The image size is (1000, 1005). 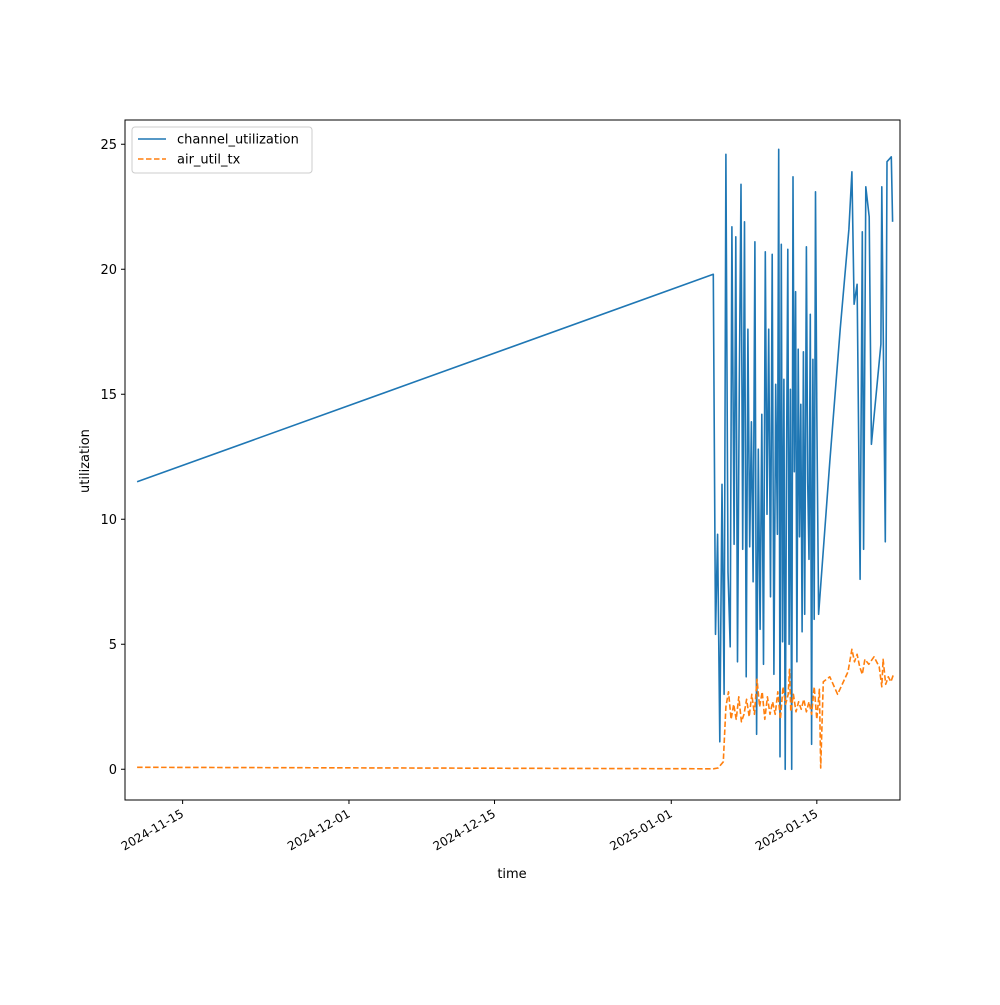 I want to click on x-tick-label: 2025-01-15, so click(x=786, y=829).